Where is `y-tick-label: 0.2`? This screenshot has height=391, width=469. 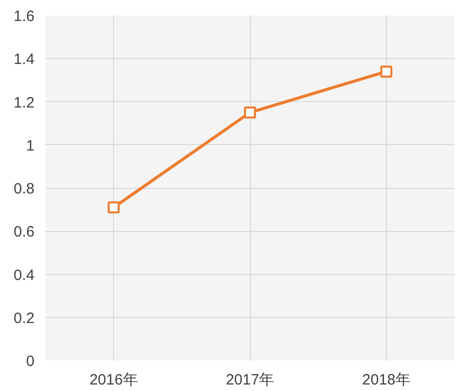 y-tick-label: 0.2 is located at coordinates (24, 318).